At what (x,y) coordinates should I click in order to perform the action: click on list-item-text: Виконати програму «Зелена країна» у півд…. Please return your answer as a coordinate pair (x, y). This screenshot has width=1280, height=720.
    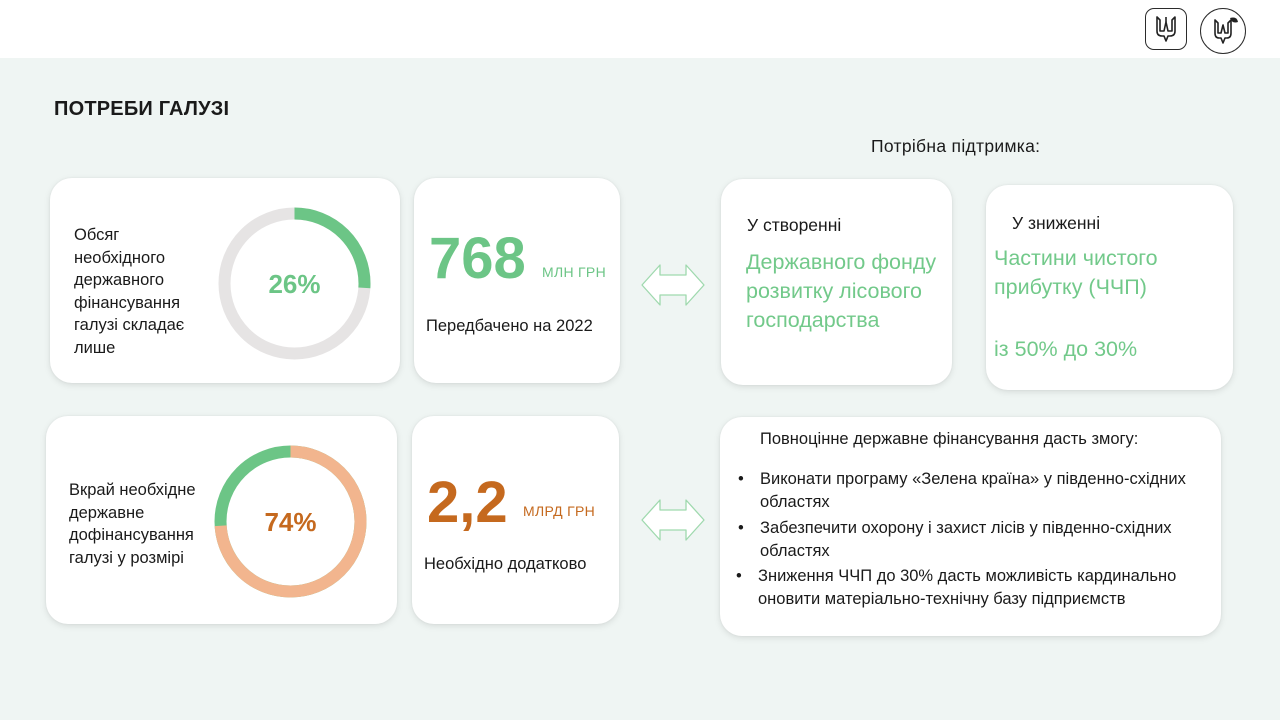
    Looking at the image, I should click on (973, 490).